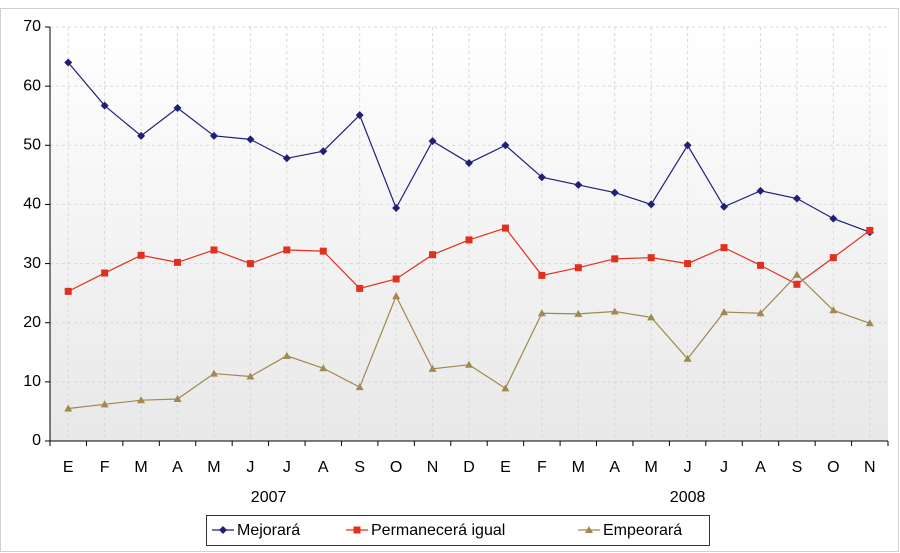 The image size is (900, 553). Describe the element at coordinates (469, 467) in the screenshot. I see `x-tick-label: D` at that location.